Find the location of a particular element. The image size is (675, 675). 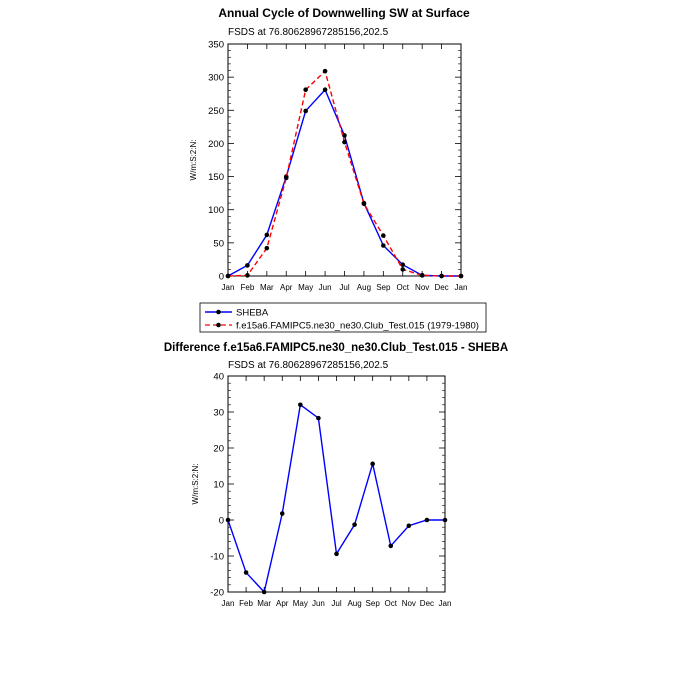

chart-1-xtick-label: Oct is located at coordinates (403, 287).